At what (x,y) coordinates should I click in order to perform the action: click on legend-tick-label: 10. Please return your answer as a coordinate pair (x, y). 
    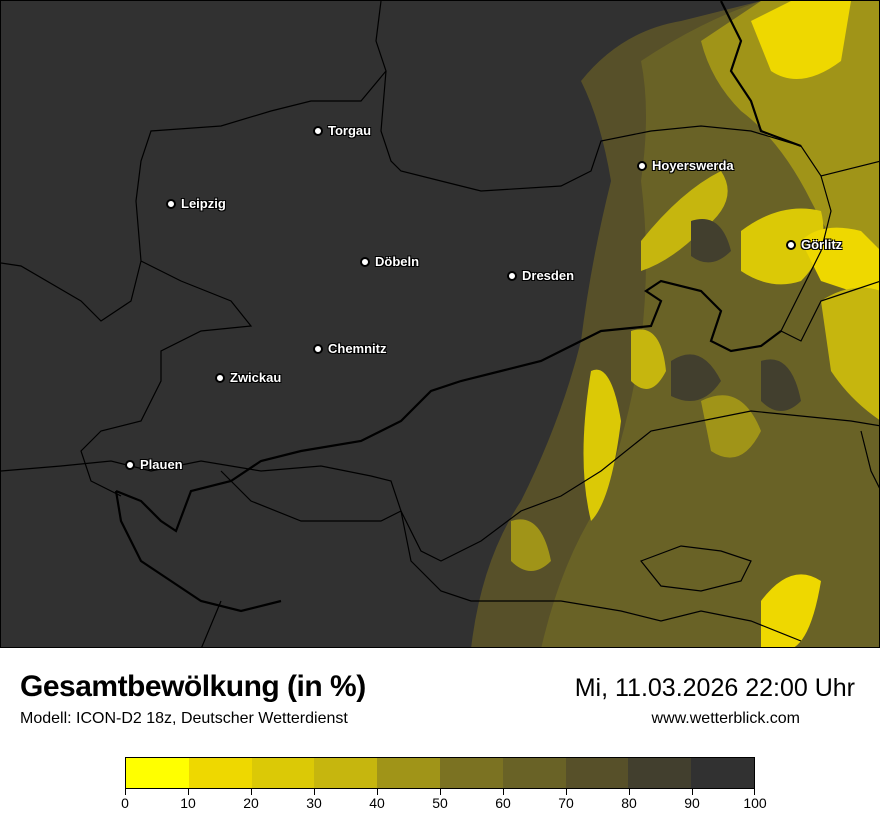
    Looking at the image, I should click on (188, 803).